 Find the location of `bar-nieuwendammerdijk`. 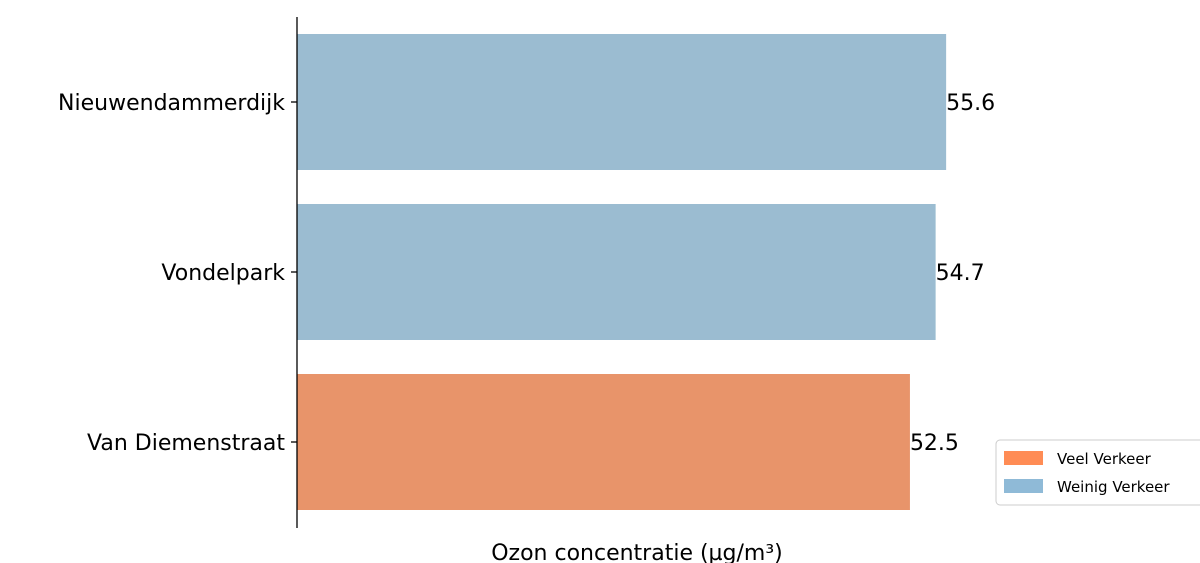

bar-nieuwendammerdijk is located at coordinates (622, 102).